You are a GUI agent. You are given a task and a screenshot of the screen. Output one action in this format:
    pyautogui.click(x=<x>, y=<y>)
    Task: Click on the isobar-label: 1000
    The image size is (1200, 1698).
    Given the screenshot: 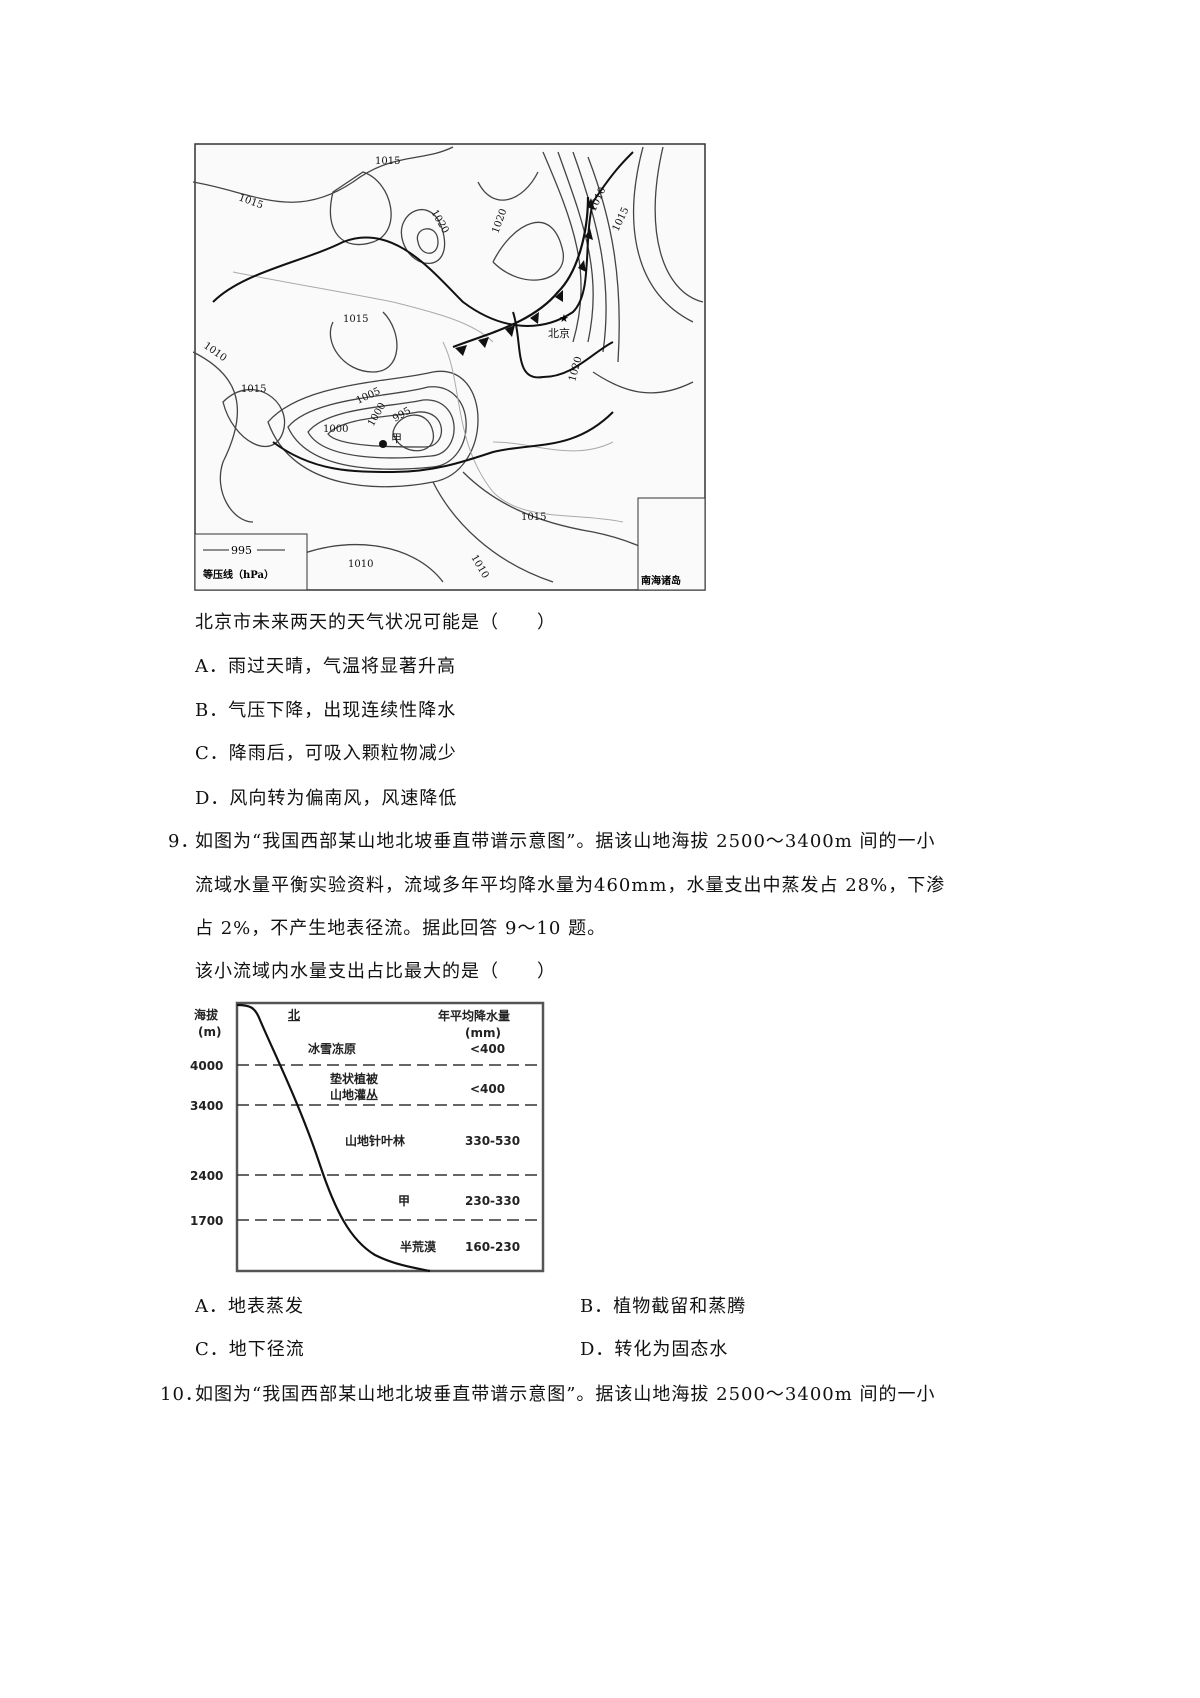 What is the action you would take?
    pyautogui.click(x=335, y=429)
    